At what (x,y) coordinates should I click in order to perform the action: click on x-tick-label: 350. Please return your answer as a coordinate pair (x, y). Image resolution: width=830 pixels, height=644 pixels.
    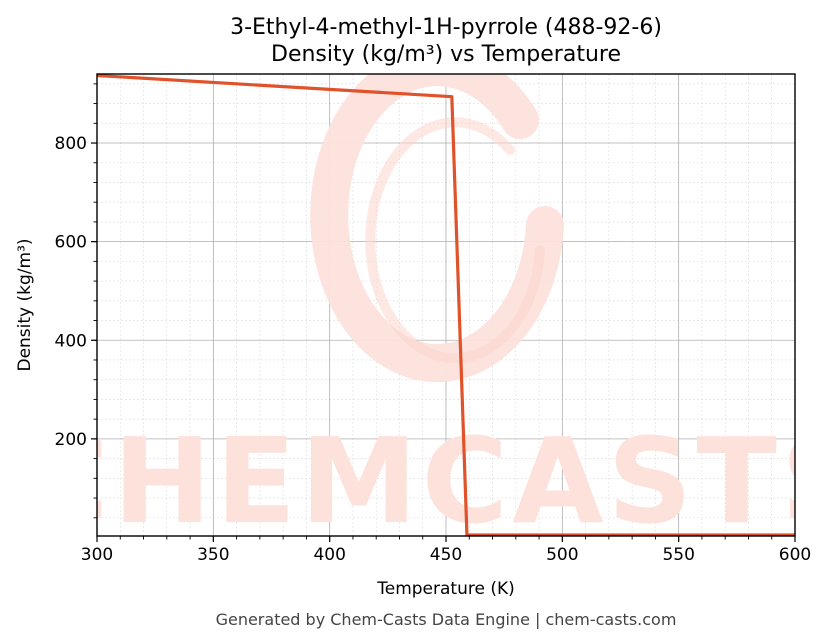
    Looking at the image, I should click on (213, 555).